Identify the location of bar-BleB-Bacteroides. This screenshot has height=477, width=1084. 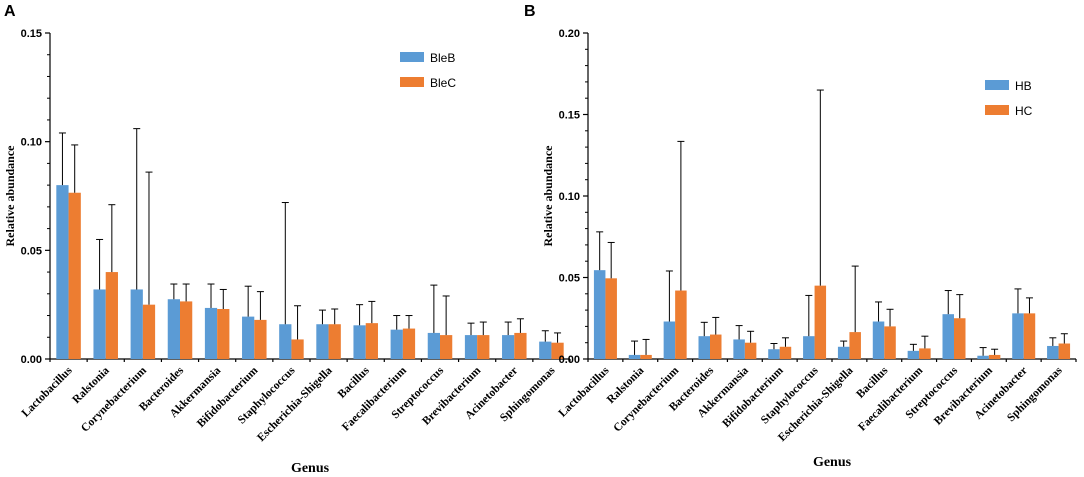
(173, 329).